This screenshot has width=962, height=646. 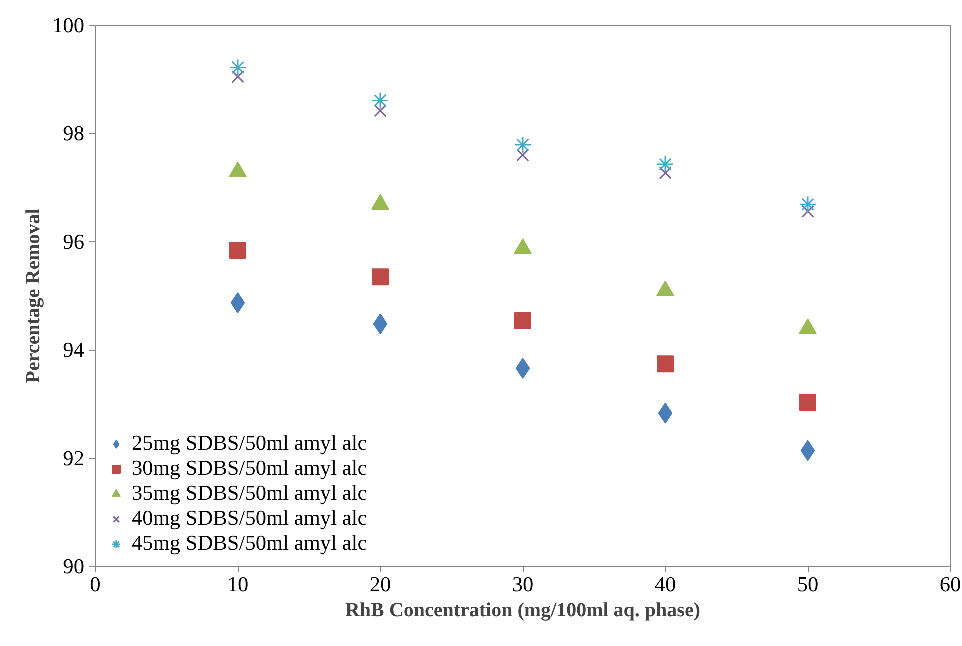 I want to click on legend-label: 45mg SDBS/50ml amyl alc, so click(x=250, y=543).